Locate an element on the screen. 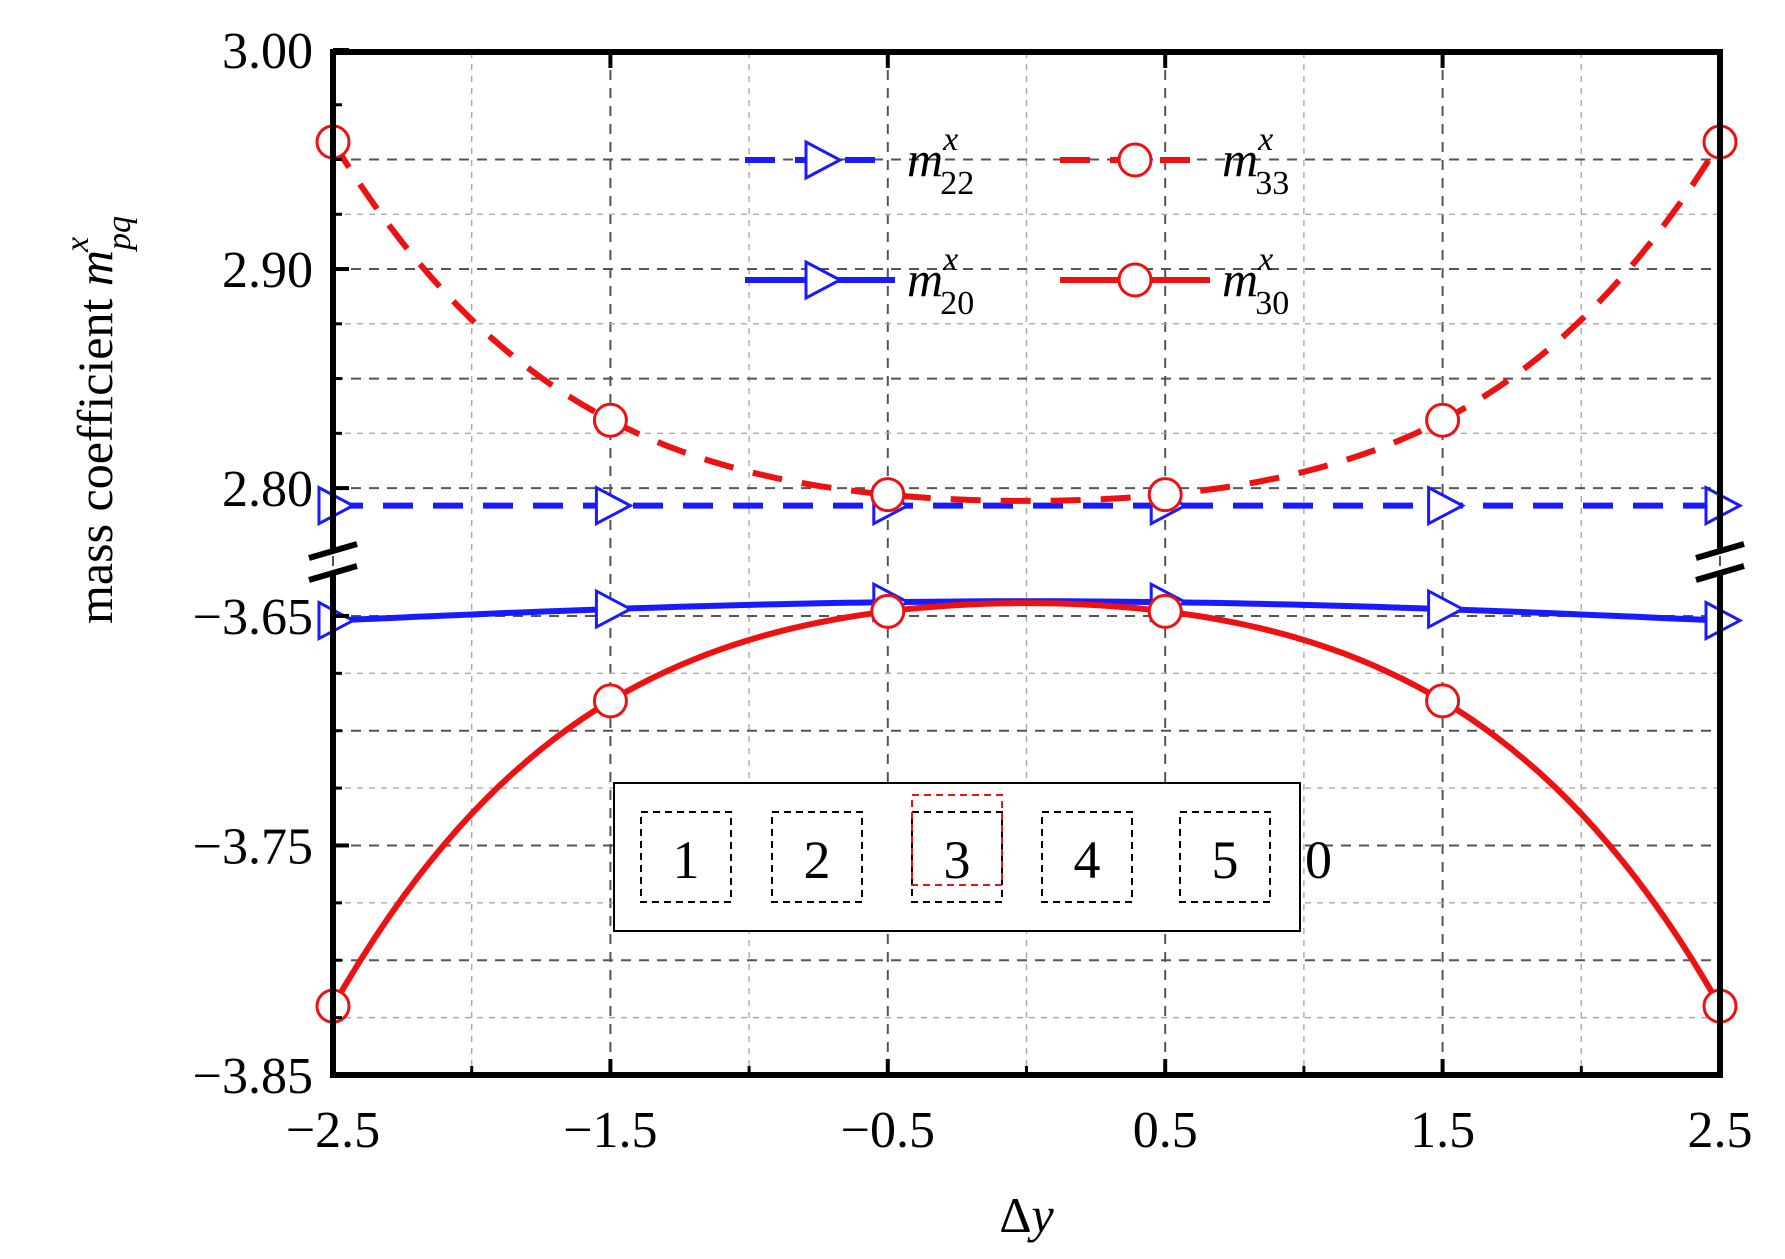 The image size is (1785, 1259). inset-diagram: 1 2 3 4 5 0 is located at coordinates (972, 857).